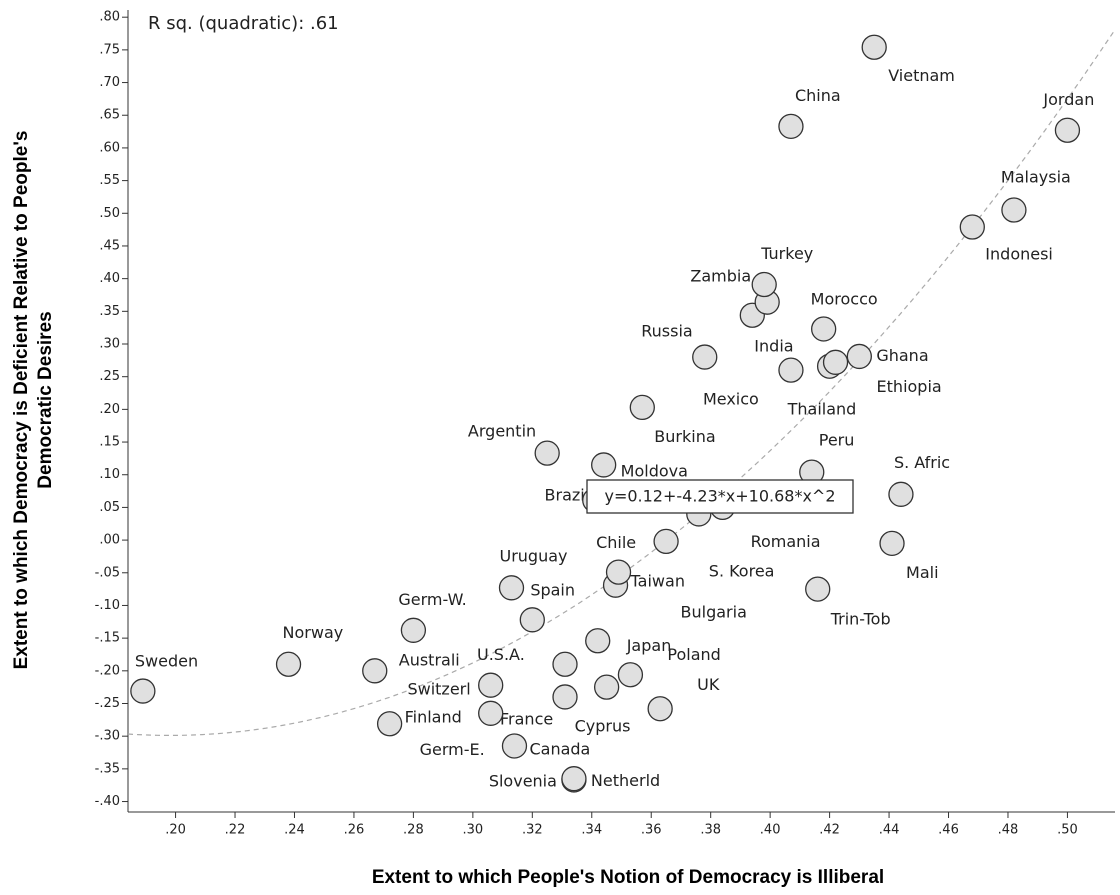 The width and height of the screenshot is (1120, 895). Describe the element at coordinates (523, 780) in the screenshot. I see `point-label: Slovenia` at that location.